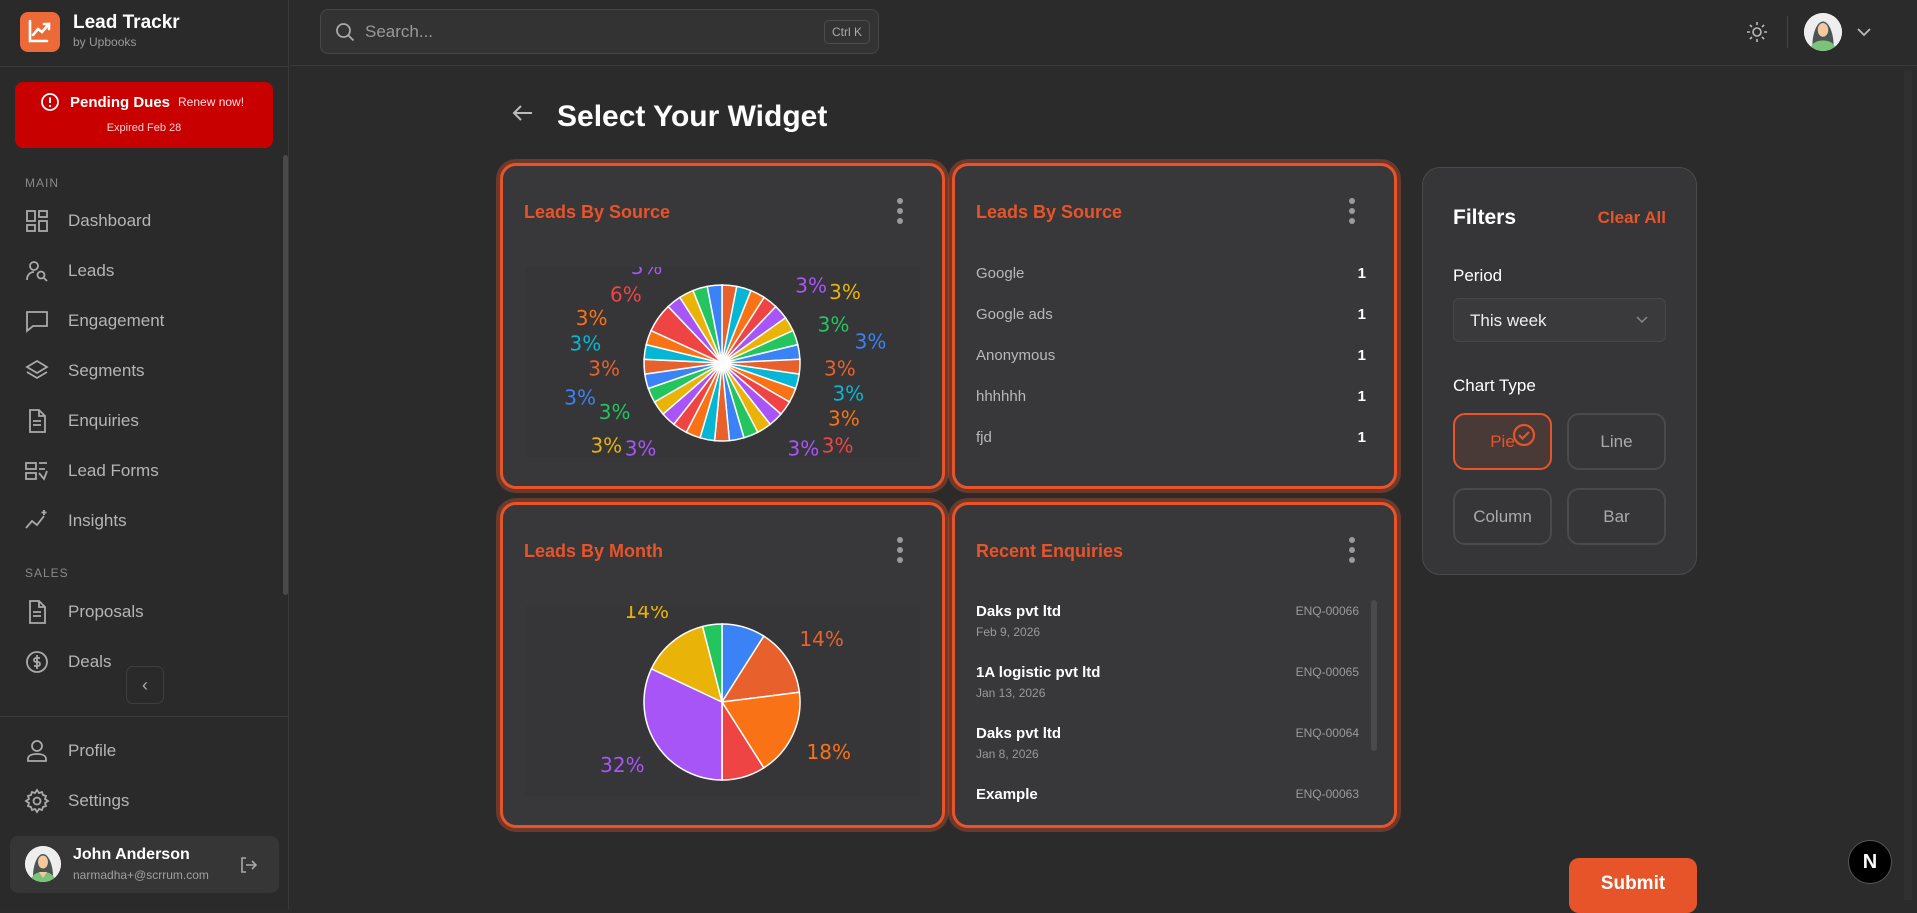 Image resolution: width=1917 pixels, height=913 pixels. What do you see at coordinates (37, 801) in the screenshot?
I see `gear-icon` at bounding box center [37, 801].